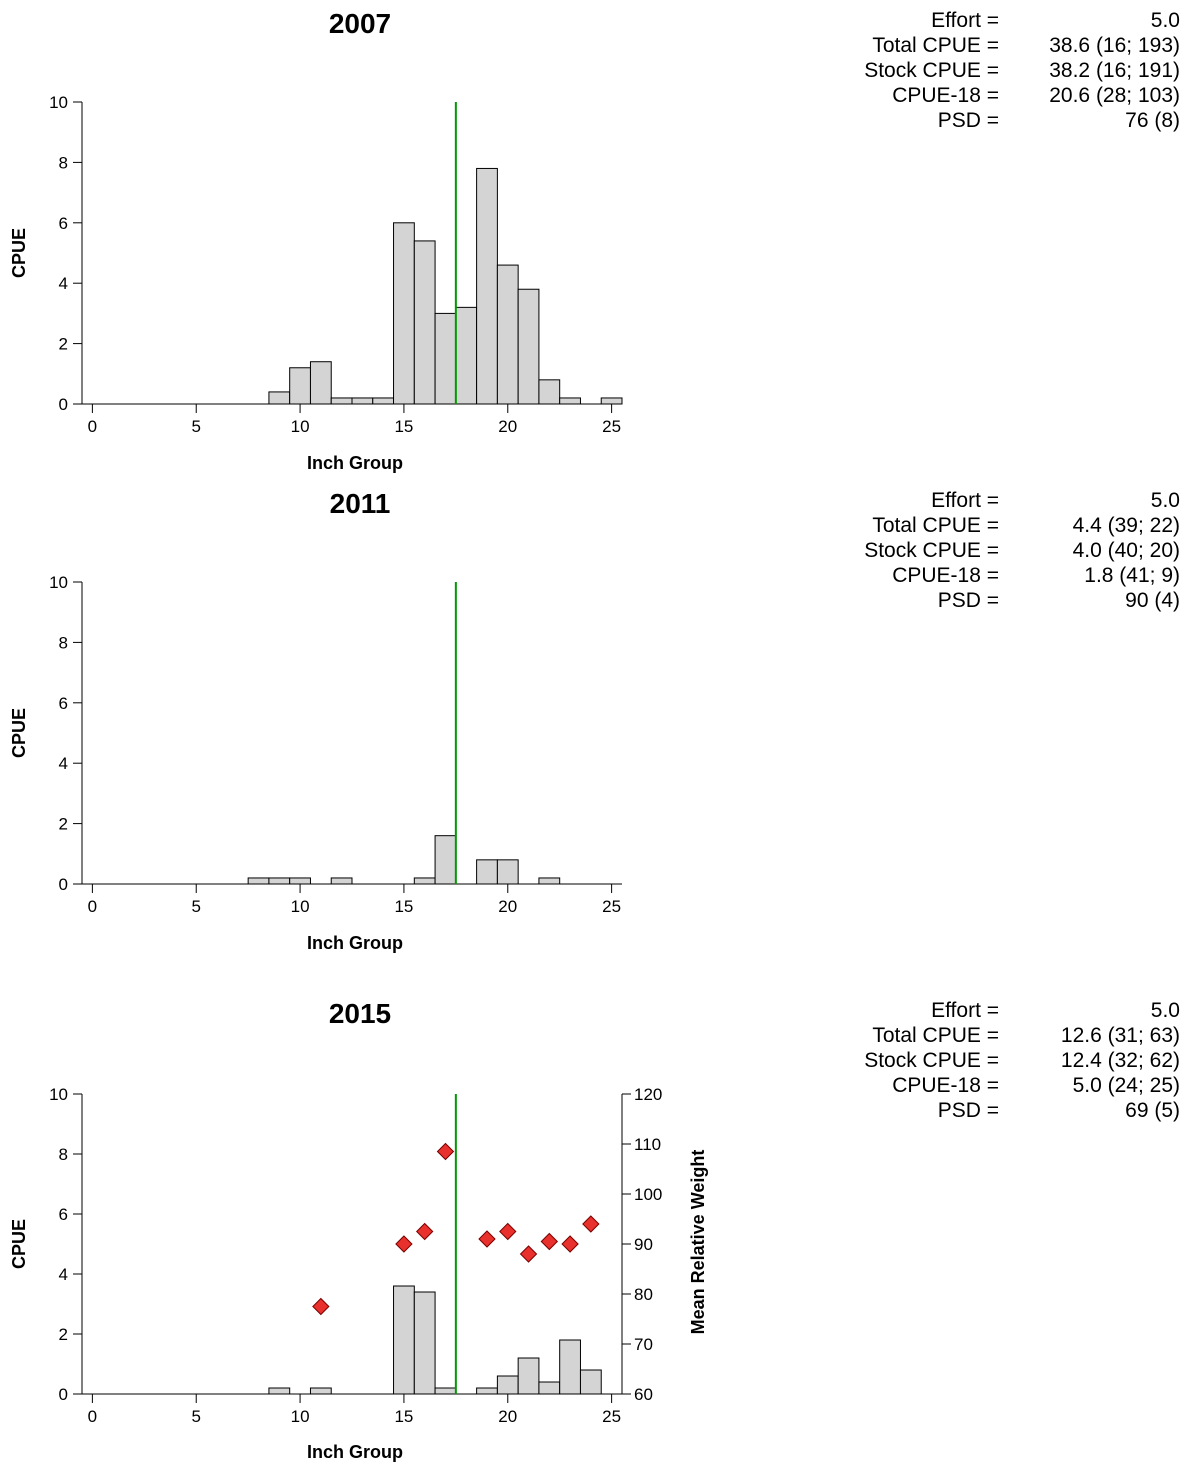 The height and width of the screenshot is (1464, 1189). I want to click on stat-value: 4.4 (39; 22), so click(1126, 525).